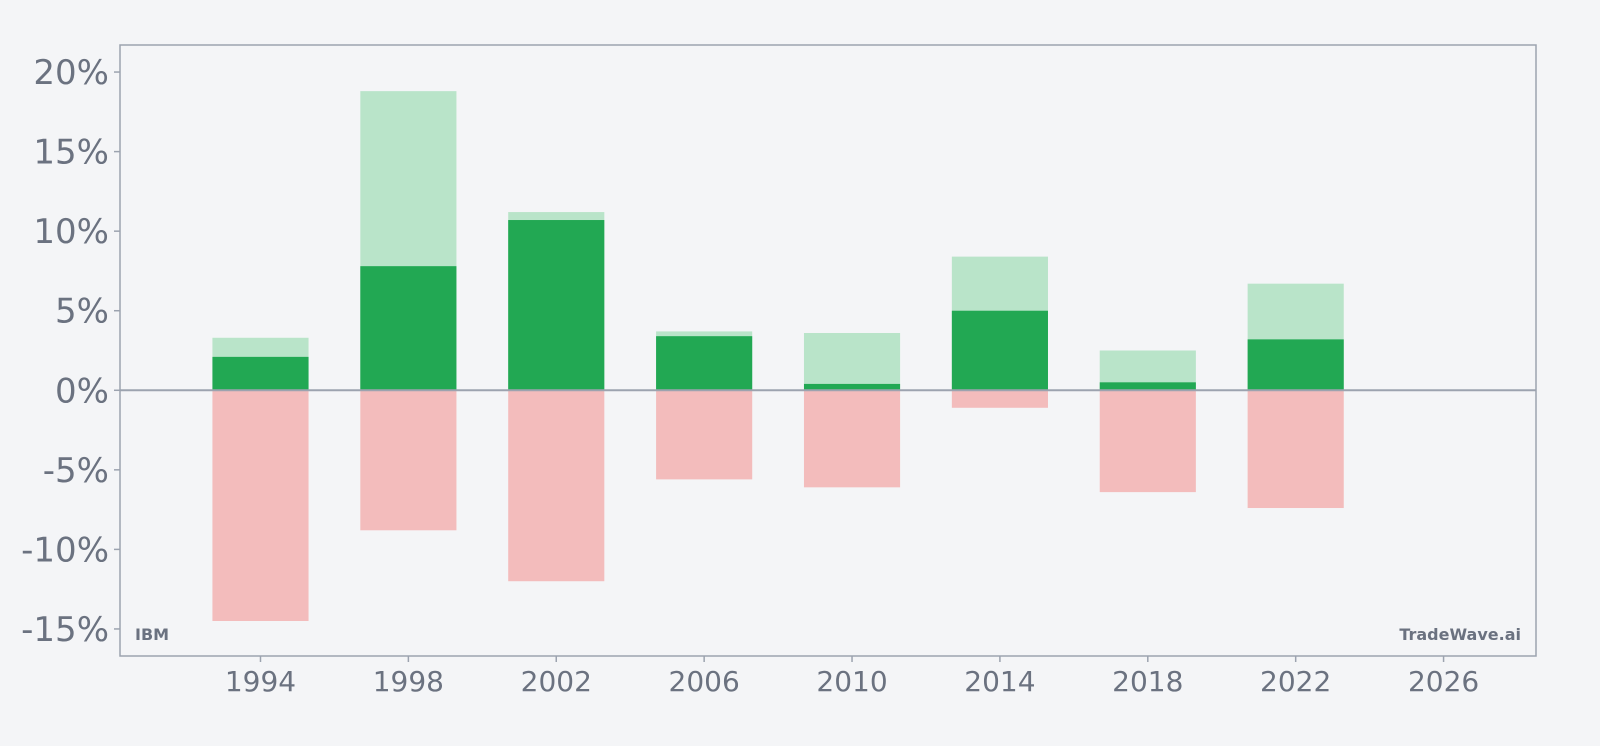  I want to click on bar-close-1994, so click(260, 373).